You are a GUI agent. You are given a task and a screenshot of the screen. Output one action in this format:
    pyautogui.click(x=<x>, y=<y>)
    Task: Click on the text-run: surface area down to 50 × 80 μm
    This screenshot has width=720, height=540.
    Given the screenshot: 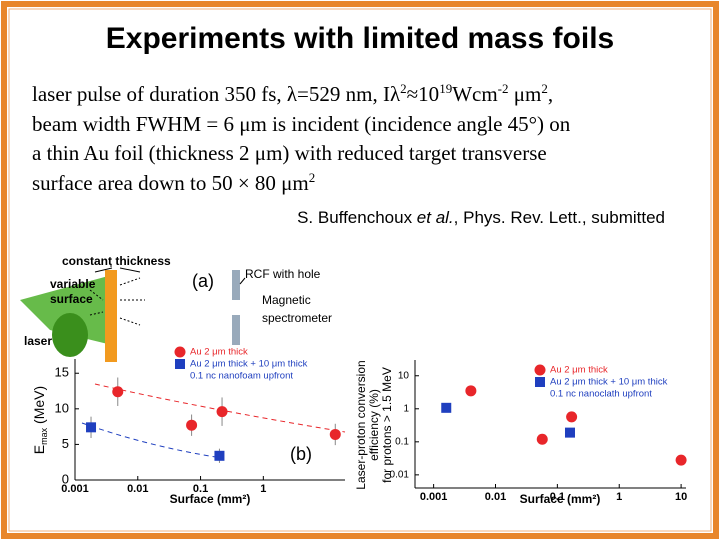 What is the action you would take?
    pyautogui.click(x=170, y=182)
    